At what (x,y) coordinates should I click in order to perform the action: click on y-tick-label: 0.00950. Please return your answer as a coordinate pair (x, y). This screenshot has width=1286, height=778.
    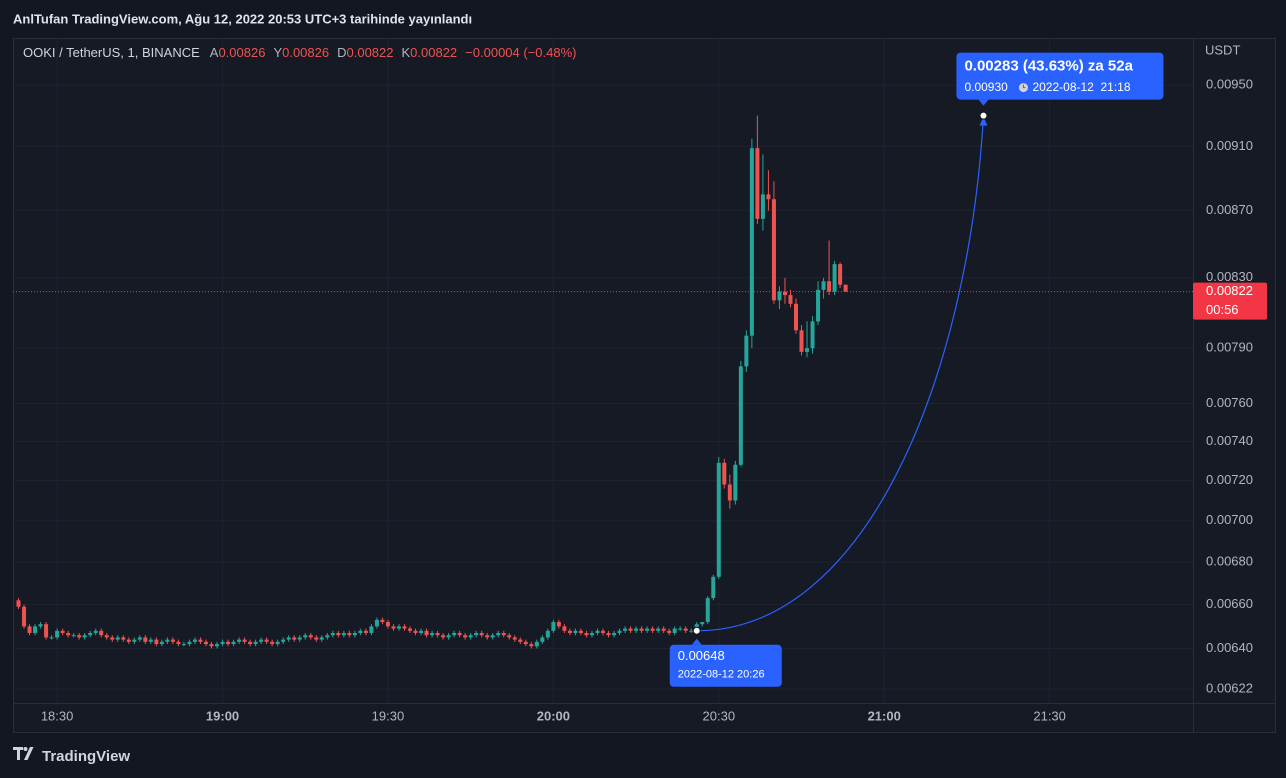
    Looking at the image, I should click on (1229, 84).